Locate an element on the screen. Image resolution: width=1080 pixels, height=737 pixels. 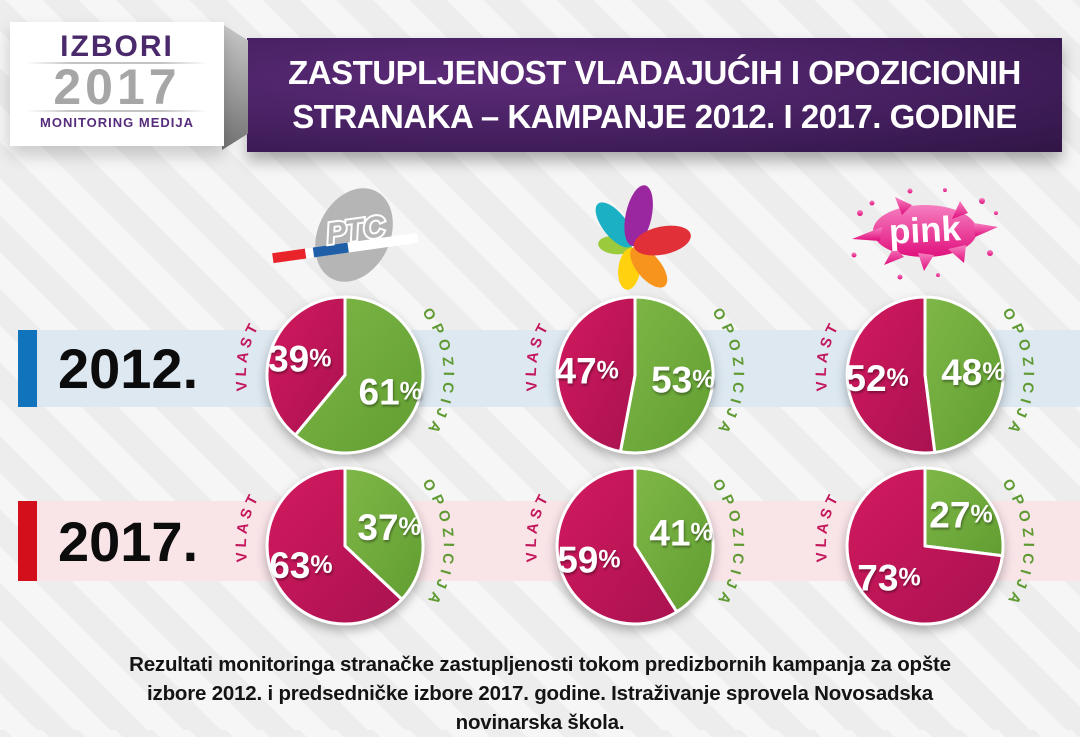
rts-ellipse is located at coordinates (354, 235).